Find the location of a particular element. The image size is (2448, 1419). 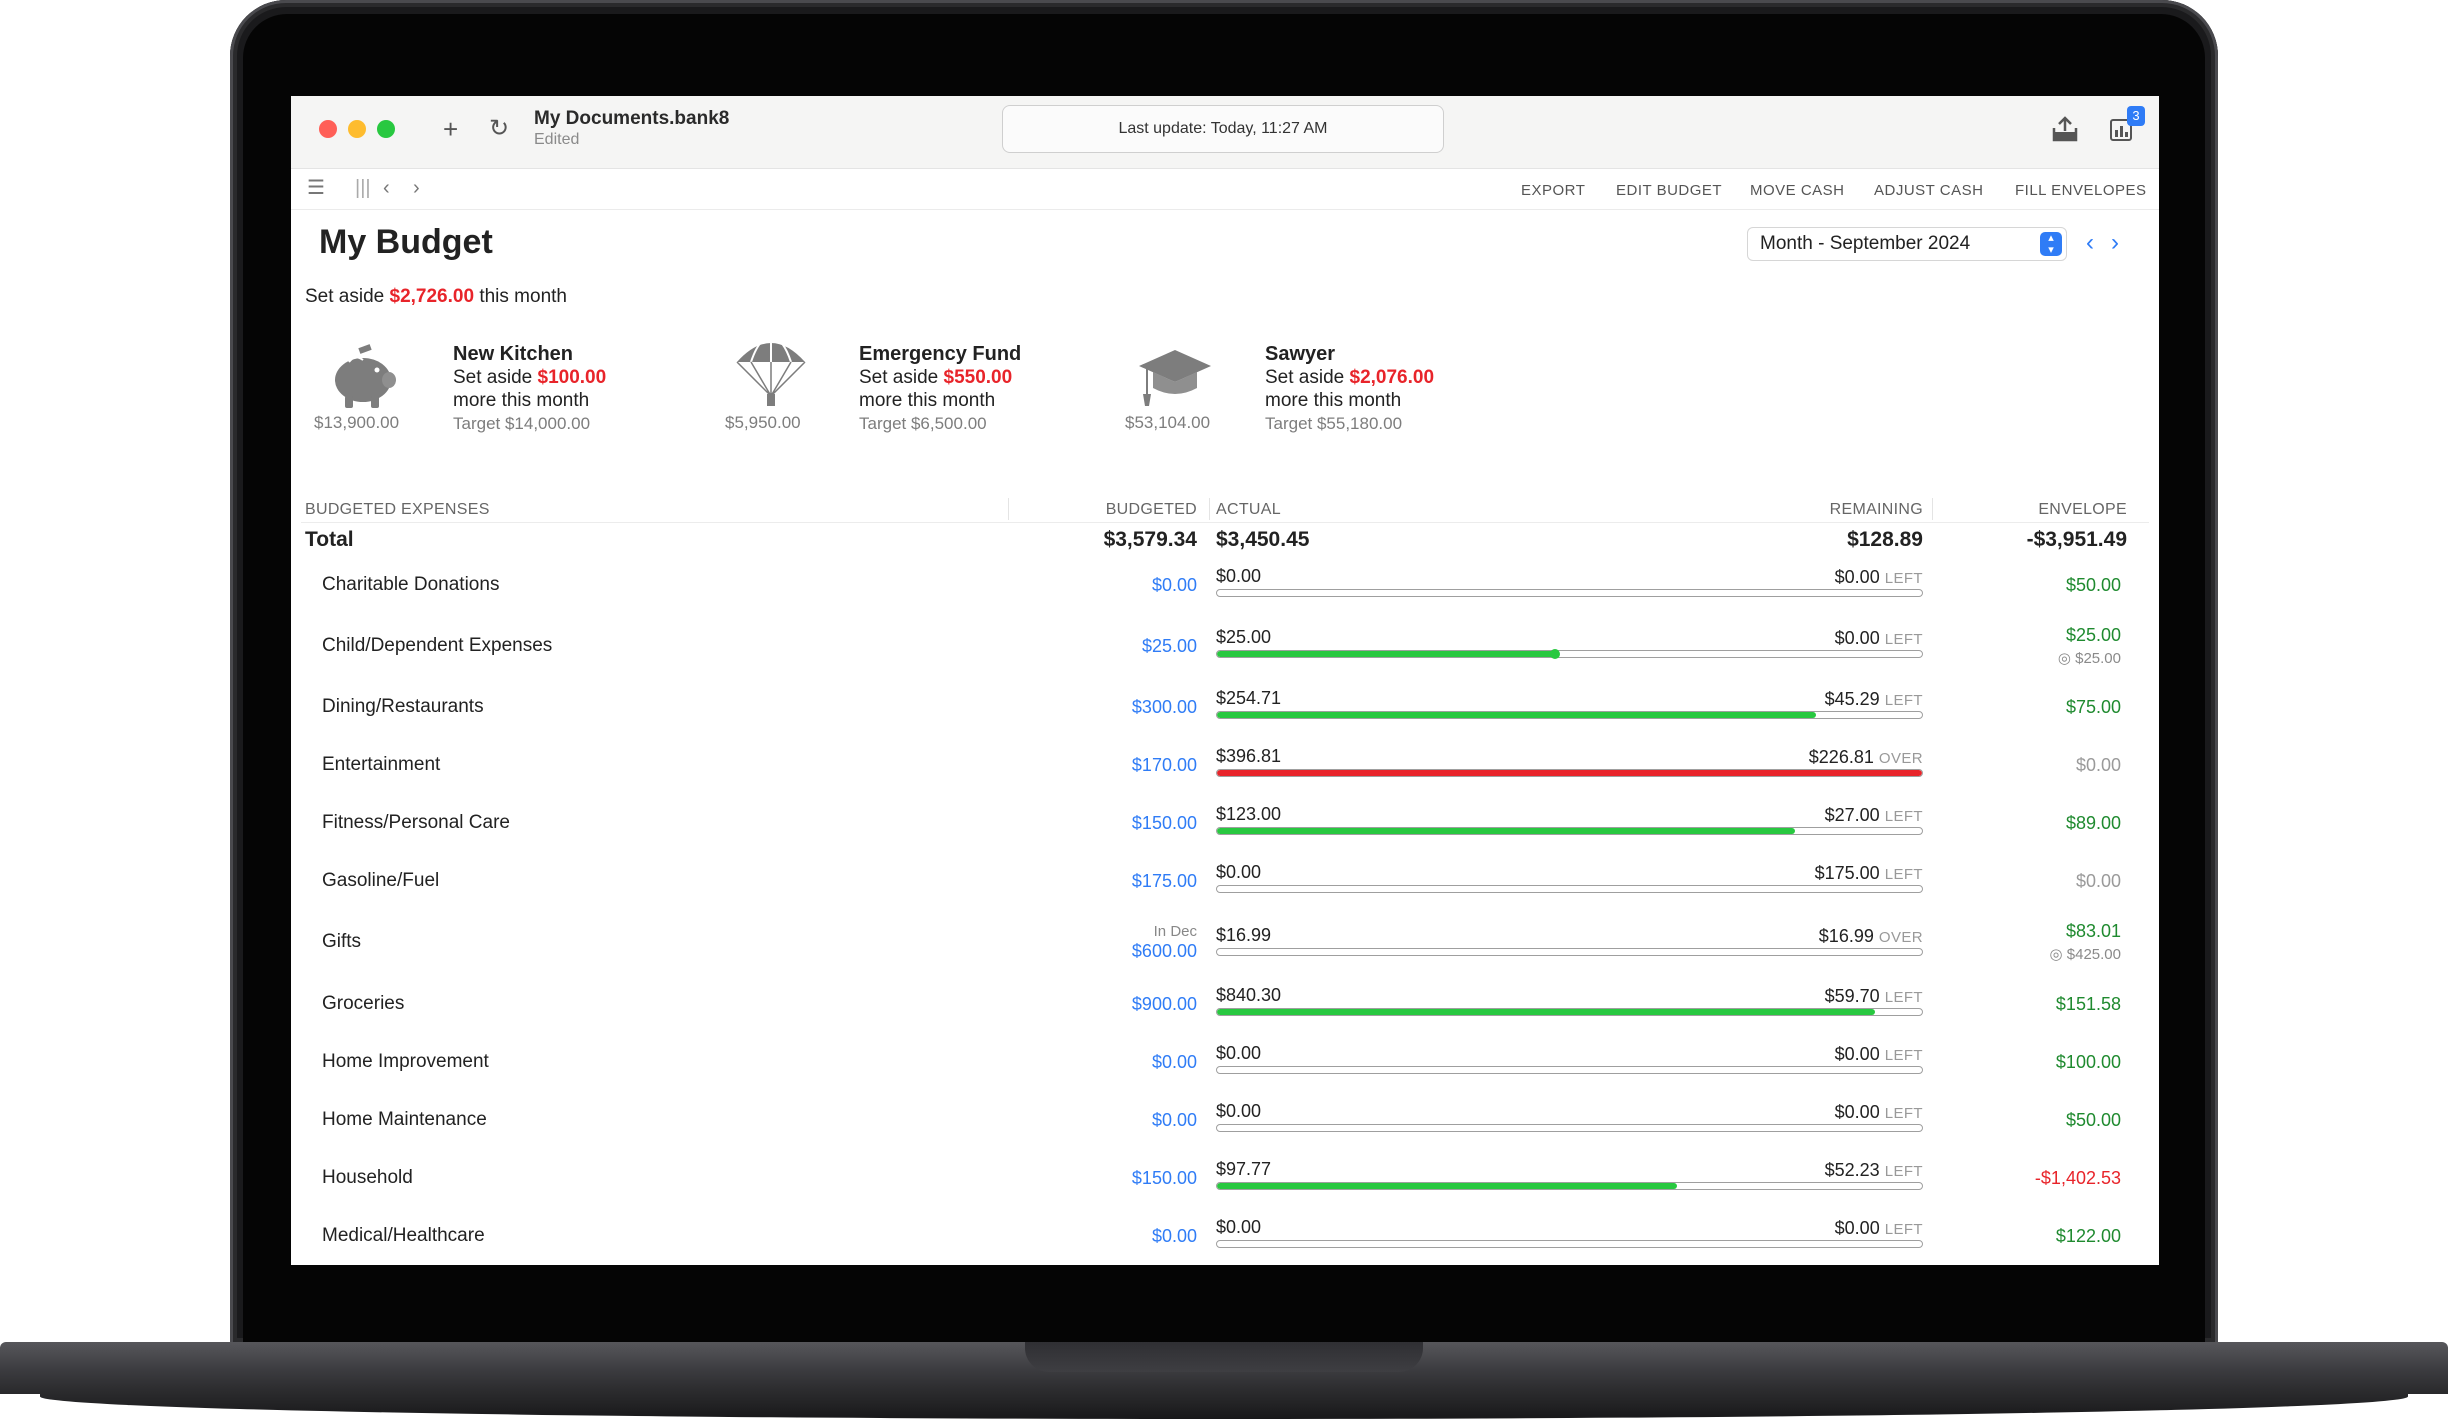

column-header-remaining: REMAINING is located at coordinates (1876, 509).